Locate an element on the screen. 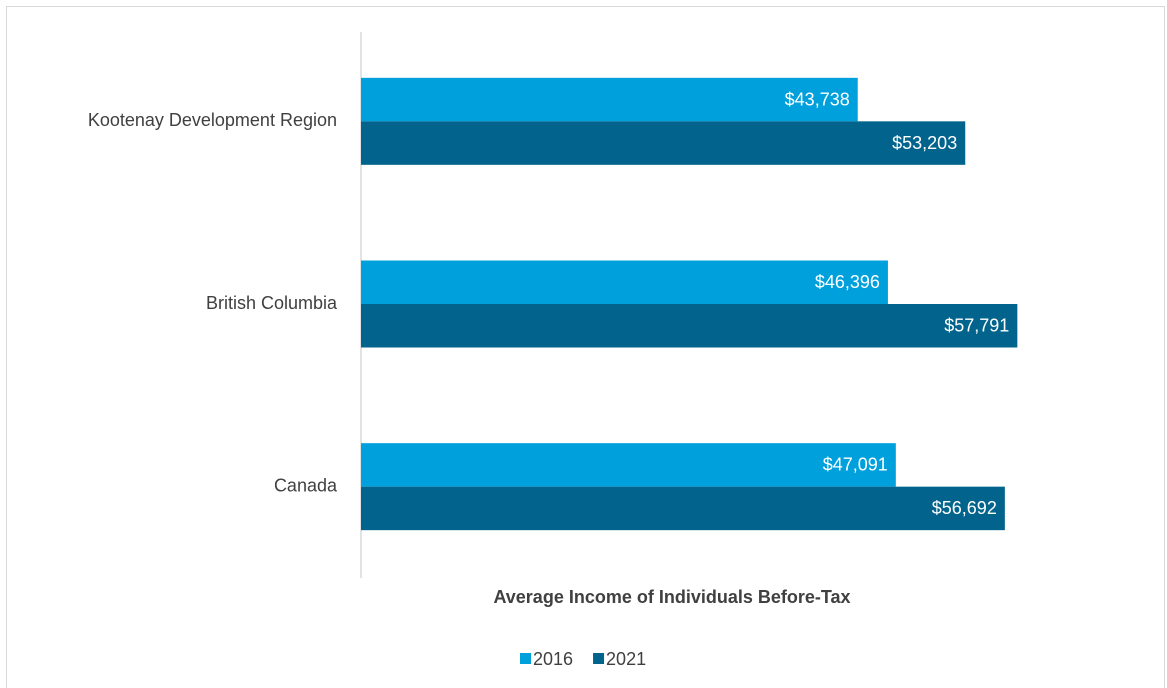  category-label: Canada is located at coordinates (306, 485).